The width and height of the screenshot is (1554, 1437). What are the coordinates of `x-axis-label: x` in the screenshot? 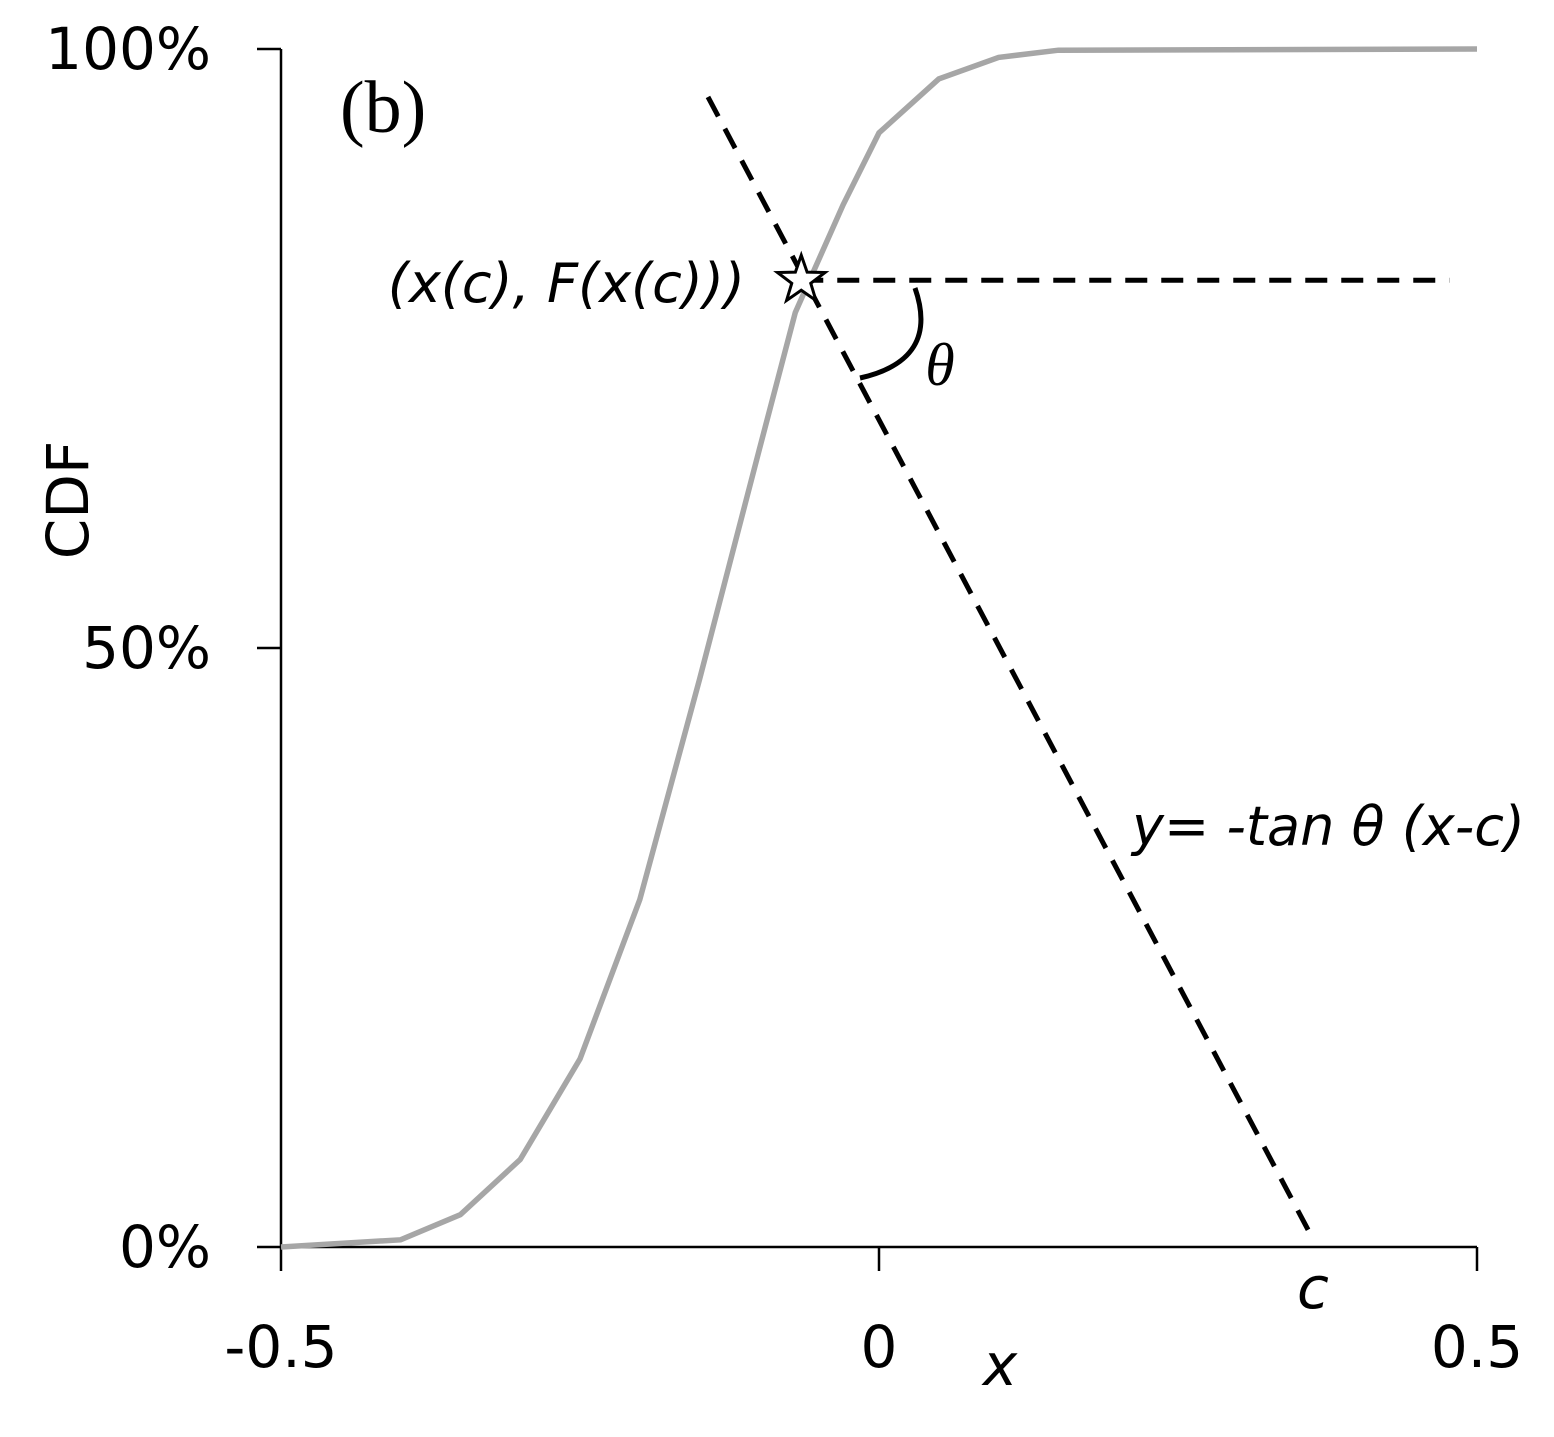 It's located at (999, 1365).